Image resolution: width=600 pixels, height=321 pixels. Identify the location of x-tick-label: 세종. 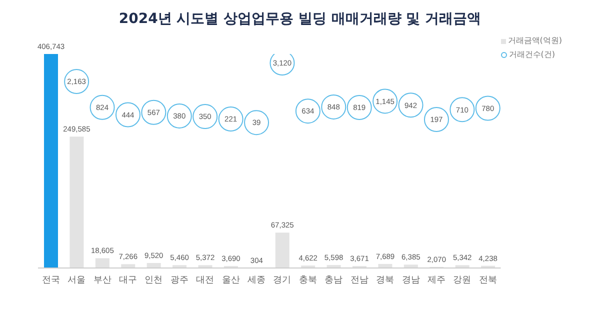
(257, 280).